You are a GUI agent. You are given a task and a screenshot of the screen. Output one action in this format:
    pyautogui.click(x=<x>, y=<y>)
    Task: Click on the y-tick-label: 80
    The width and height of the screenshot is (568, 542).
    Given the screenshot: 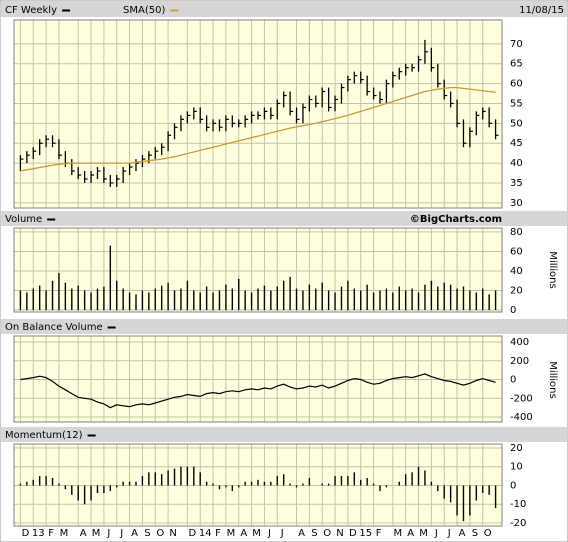 What is the action you would take?
    pyautogui.click(x=516, y=232)
    